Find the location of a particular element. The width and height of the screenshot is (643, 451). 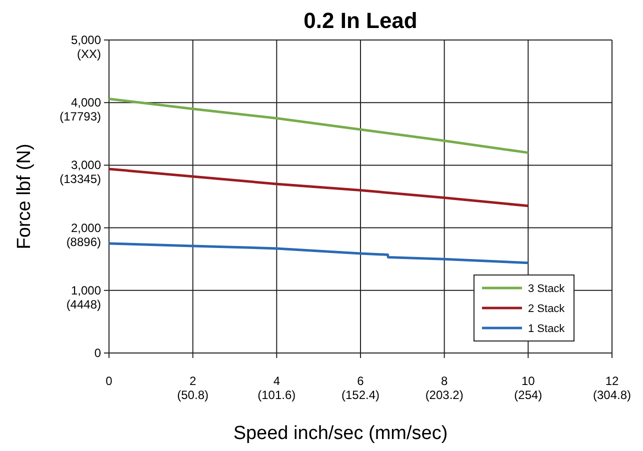

x-tick-label: 6 is located at coordinates (360, 381).